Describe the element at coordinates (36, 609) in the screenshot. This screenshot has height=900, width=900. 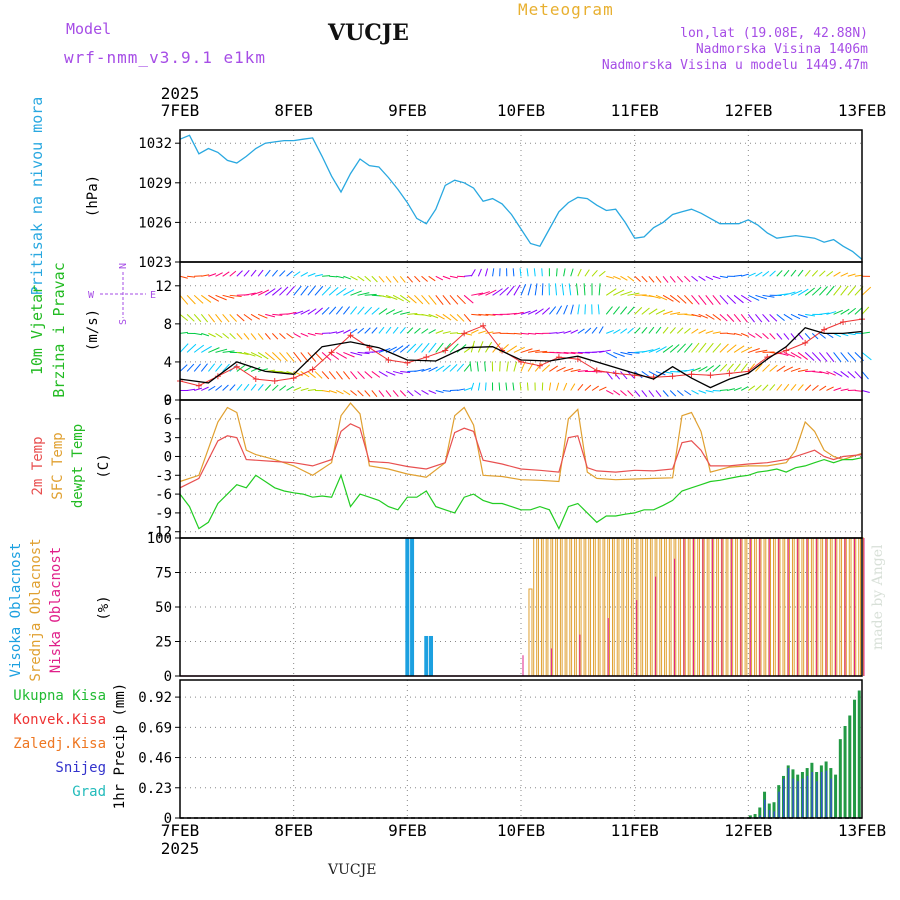
I see `cloud-axis-label-1: Srednja Oblacnost` at that location.